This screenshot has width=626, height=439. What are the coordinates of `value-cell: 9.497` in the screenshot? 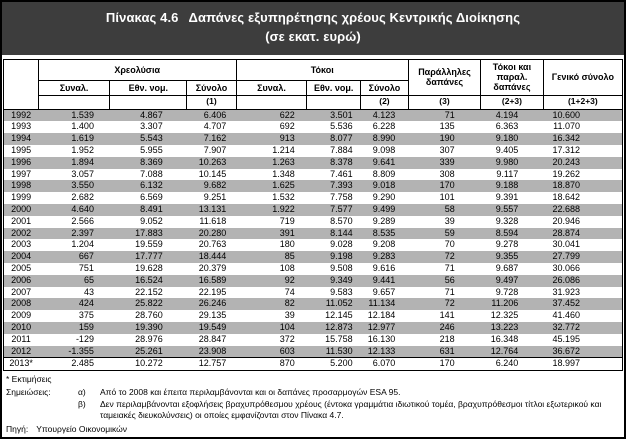 It's located at (507, 279).